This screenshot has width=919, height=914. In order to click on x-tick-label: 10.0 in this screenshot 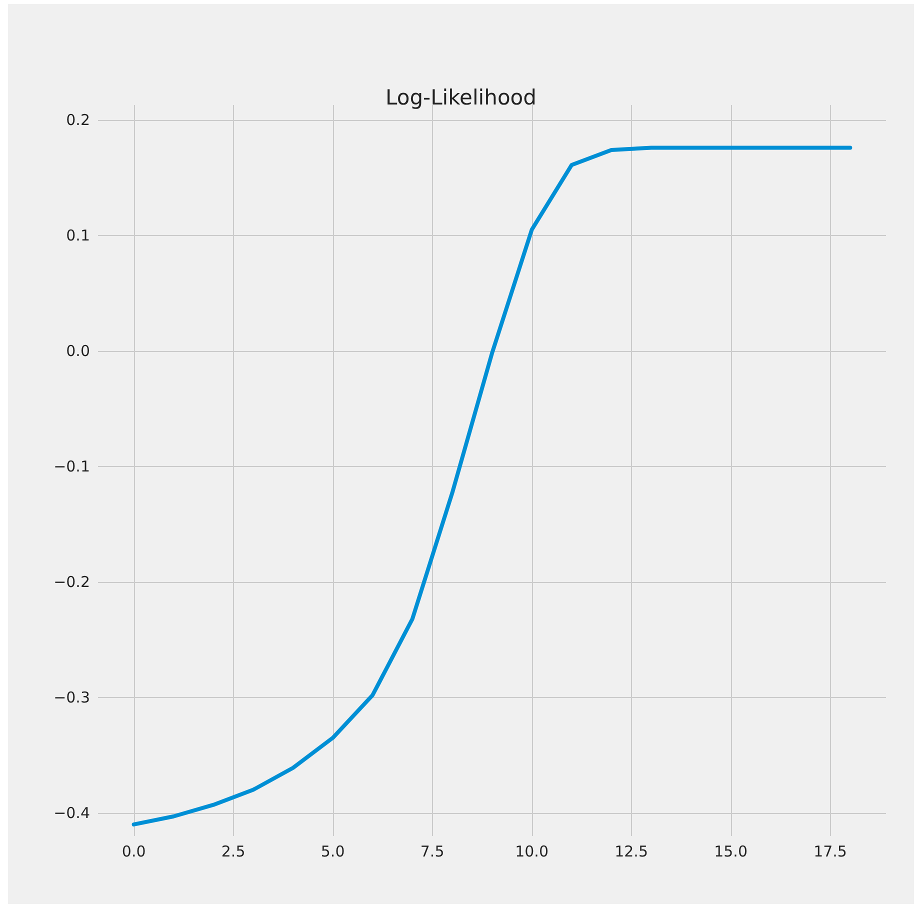, I will do `click(531, 851)`.